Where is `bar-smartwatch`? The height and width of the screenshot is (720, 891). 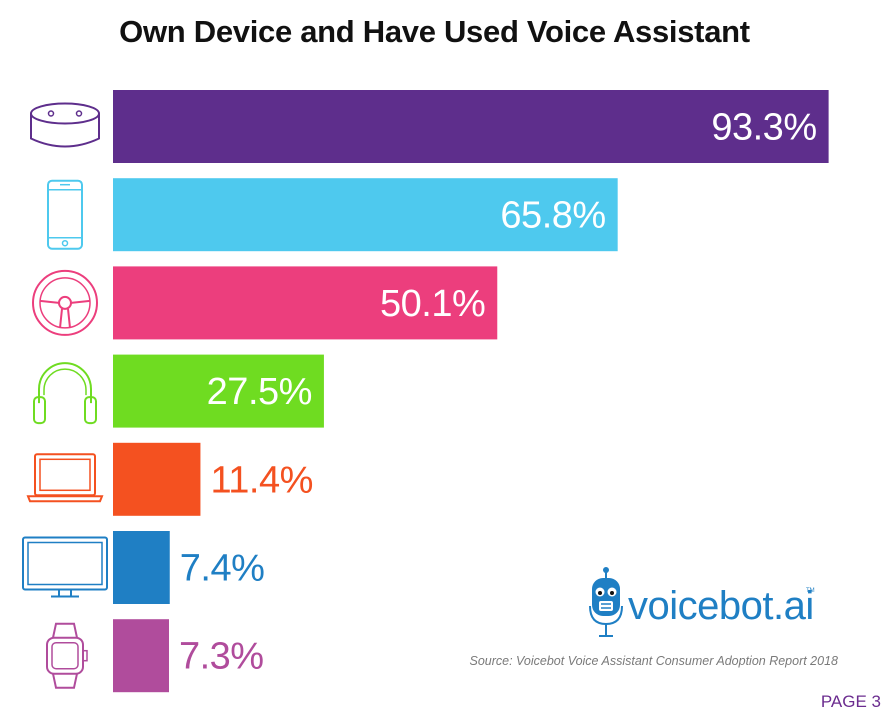
bar-smartwatch is located at coordinates (141, 656).